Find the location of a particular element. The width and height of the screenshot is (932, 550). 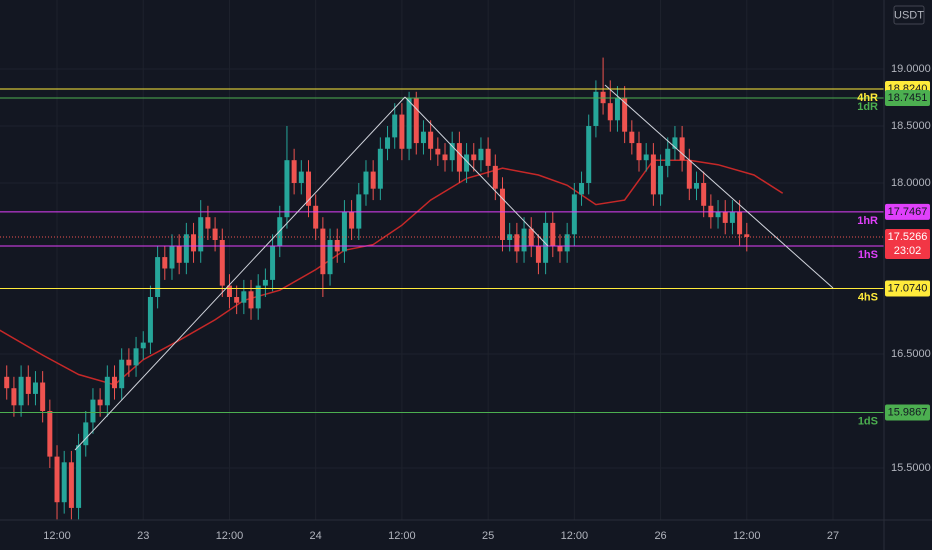

level-price: 17.0740 is located at coordinates (908, 288).